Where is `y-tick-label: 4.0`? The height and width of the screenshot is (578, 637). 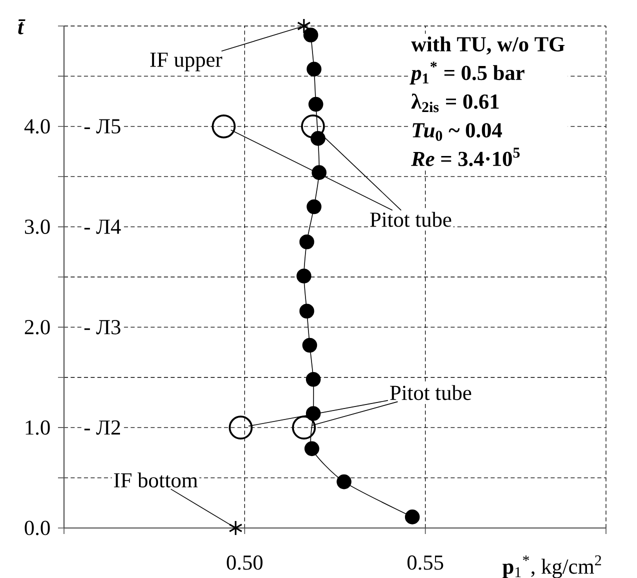 y-tick-label: 4.0 is located at coordinates (37, 126).